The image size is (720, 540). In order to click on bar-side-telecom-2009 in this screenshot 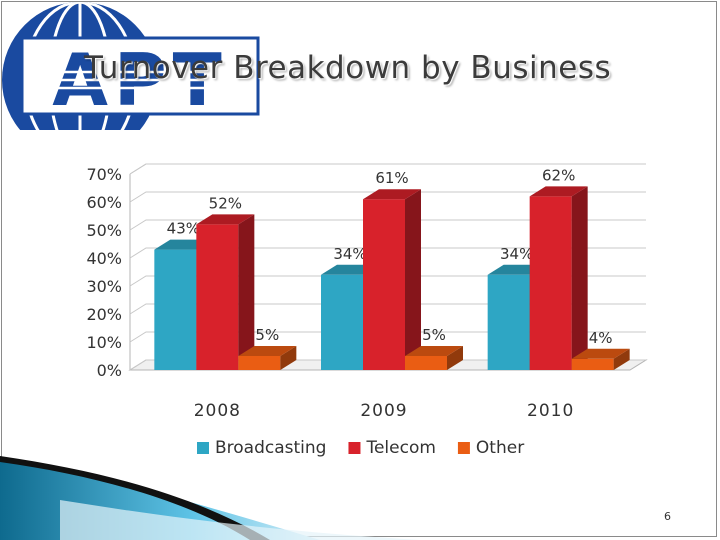, I will do `click(413, 279)`.